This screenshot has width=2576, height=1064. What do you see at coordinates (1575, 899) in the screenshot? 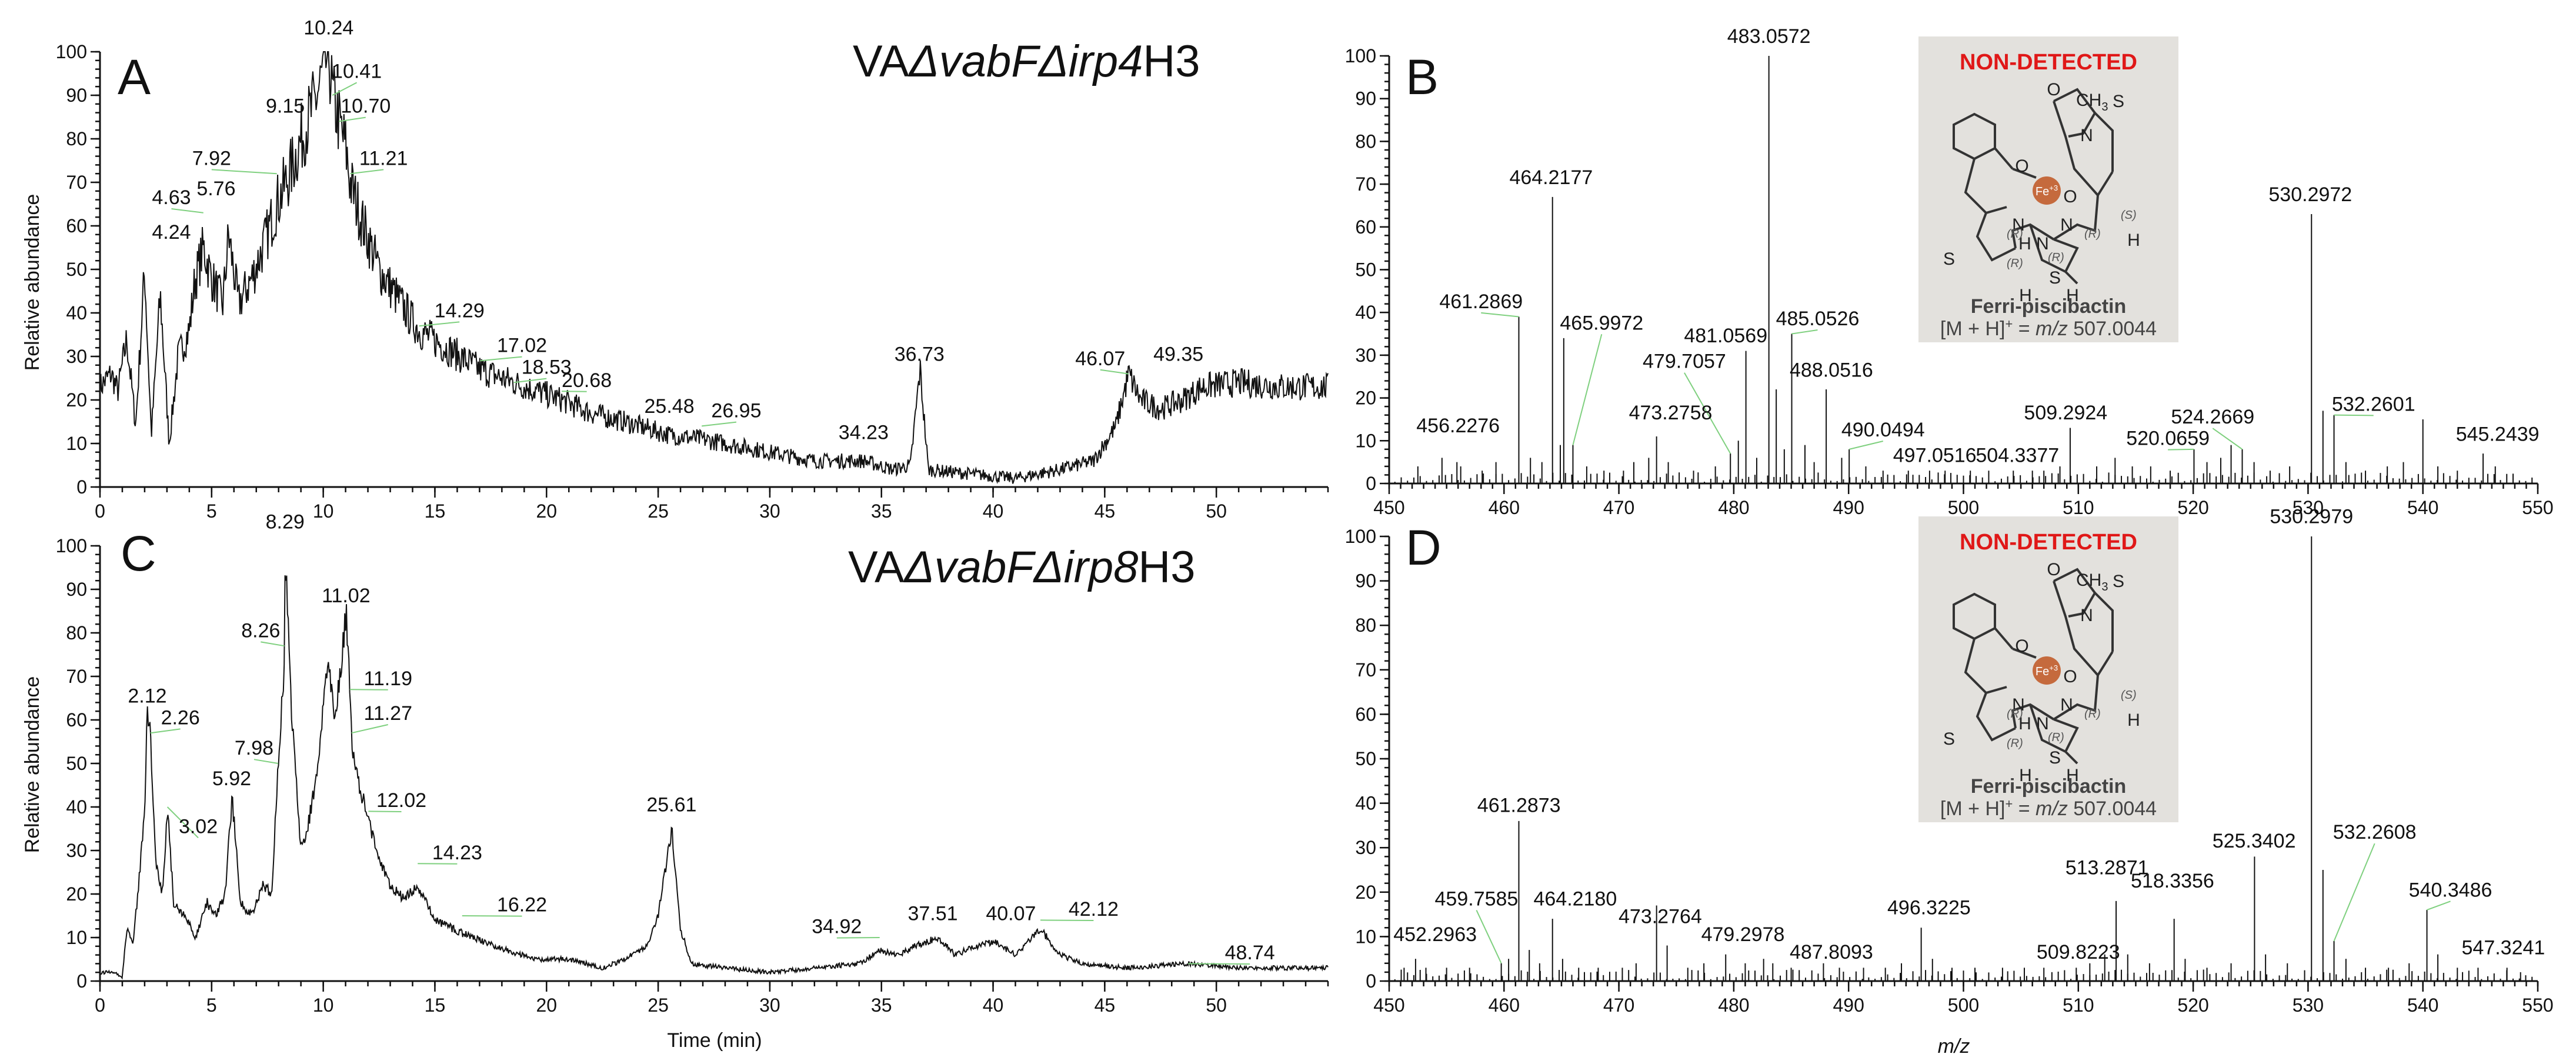
I see `peak-label: 464.2180` at bounding box center [1575, 899].